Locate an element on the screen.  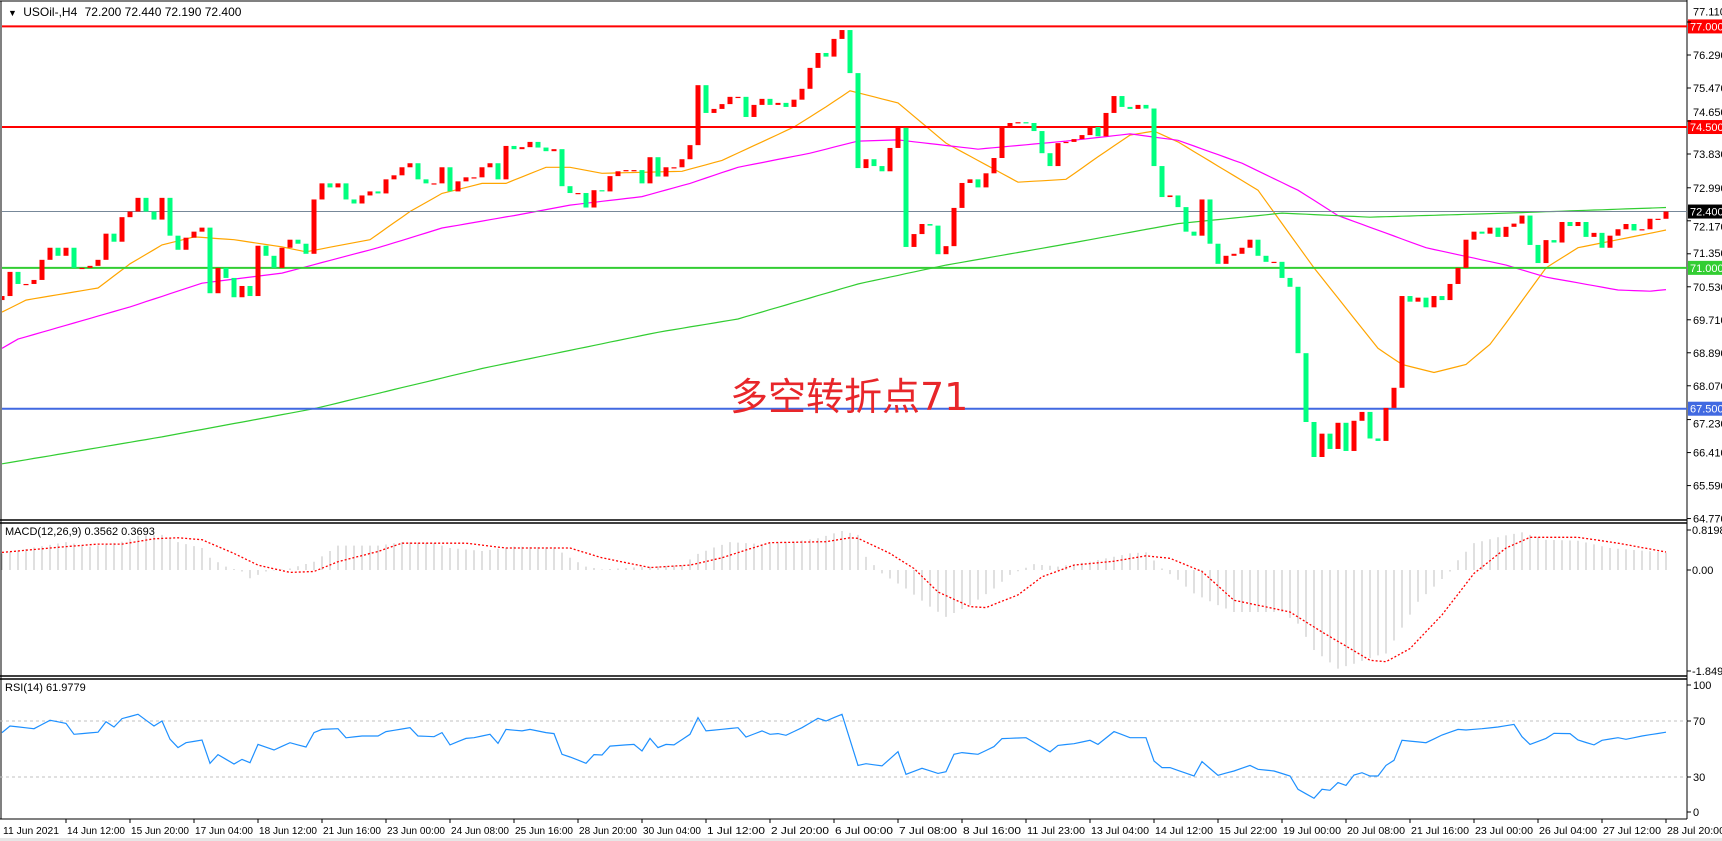
time-tick-label: 25 Jun 16:00 is located at coordinates (544, 831).